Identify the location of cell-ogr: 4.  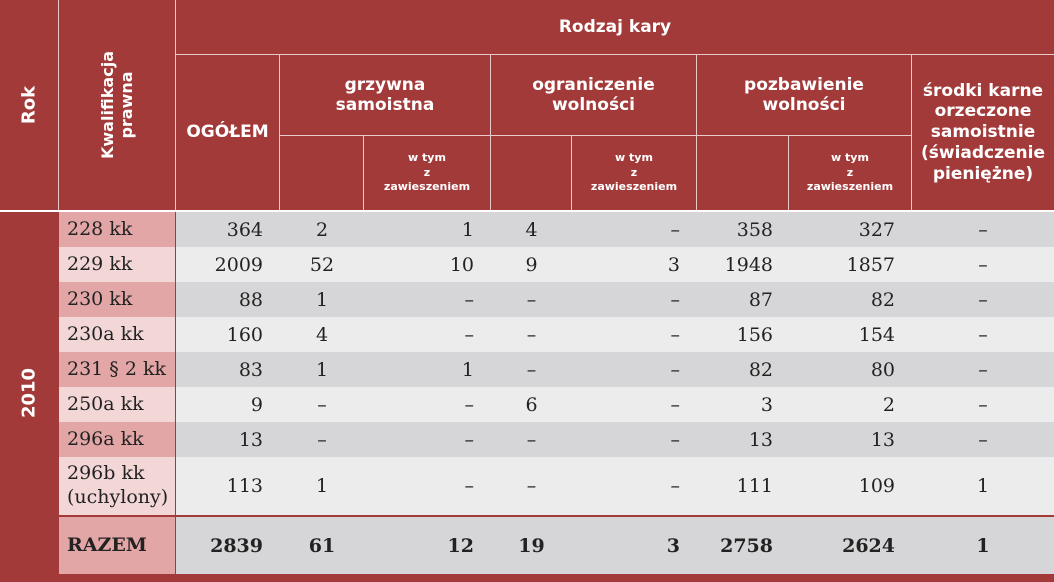
(531, 229).